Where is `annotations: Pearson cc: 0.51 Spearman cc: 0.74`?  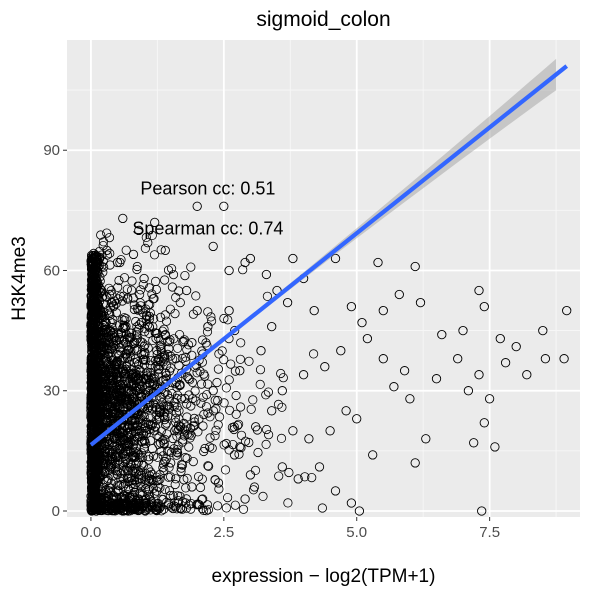 annotations: Pearson cc: 0.51 Spearman cc: 0.74 is located at coordinates (207, 208).